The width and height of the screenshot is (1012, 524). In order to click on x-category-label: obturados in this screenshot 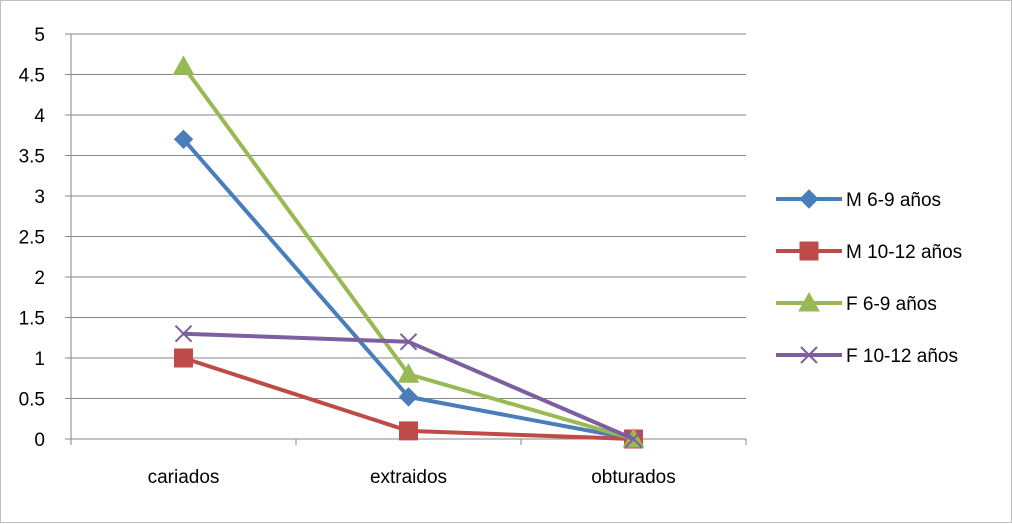, I will do `click(633, 477)`.